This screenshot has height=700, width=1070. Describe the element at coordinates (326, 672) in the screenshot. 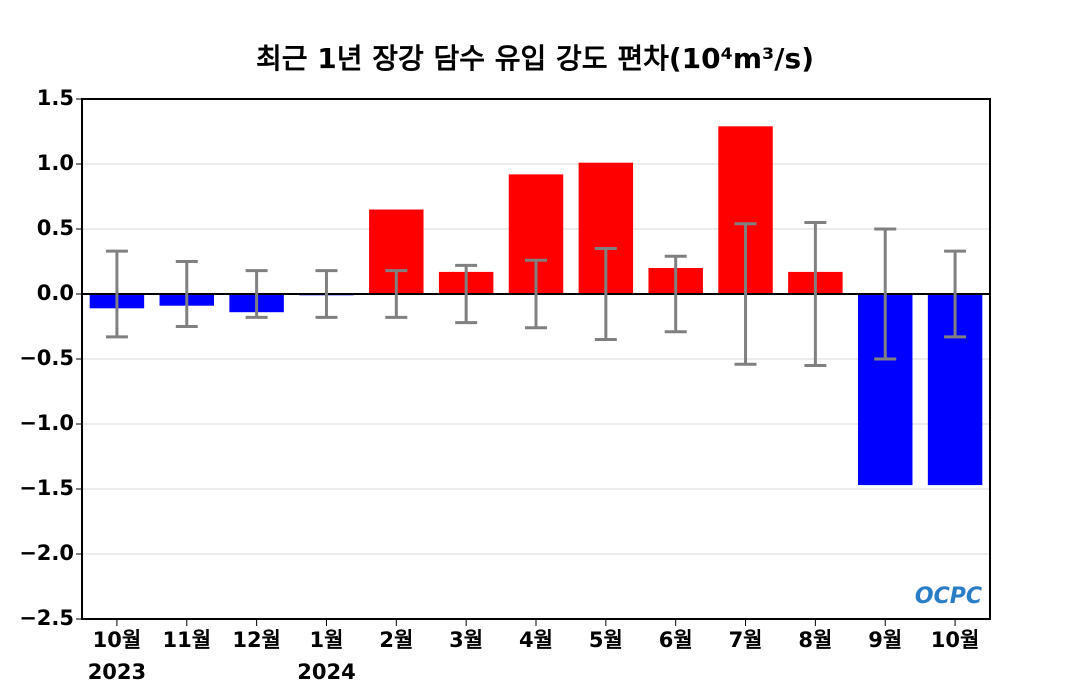

I see `x-year-label: 2024` at that location.